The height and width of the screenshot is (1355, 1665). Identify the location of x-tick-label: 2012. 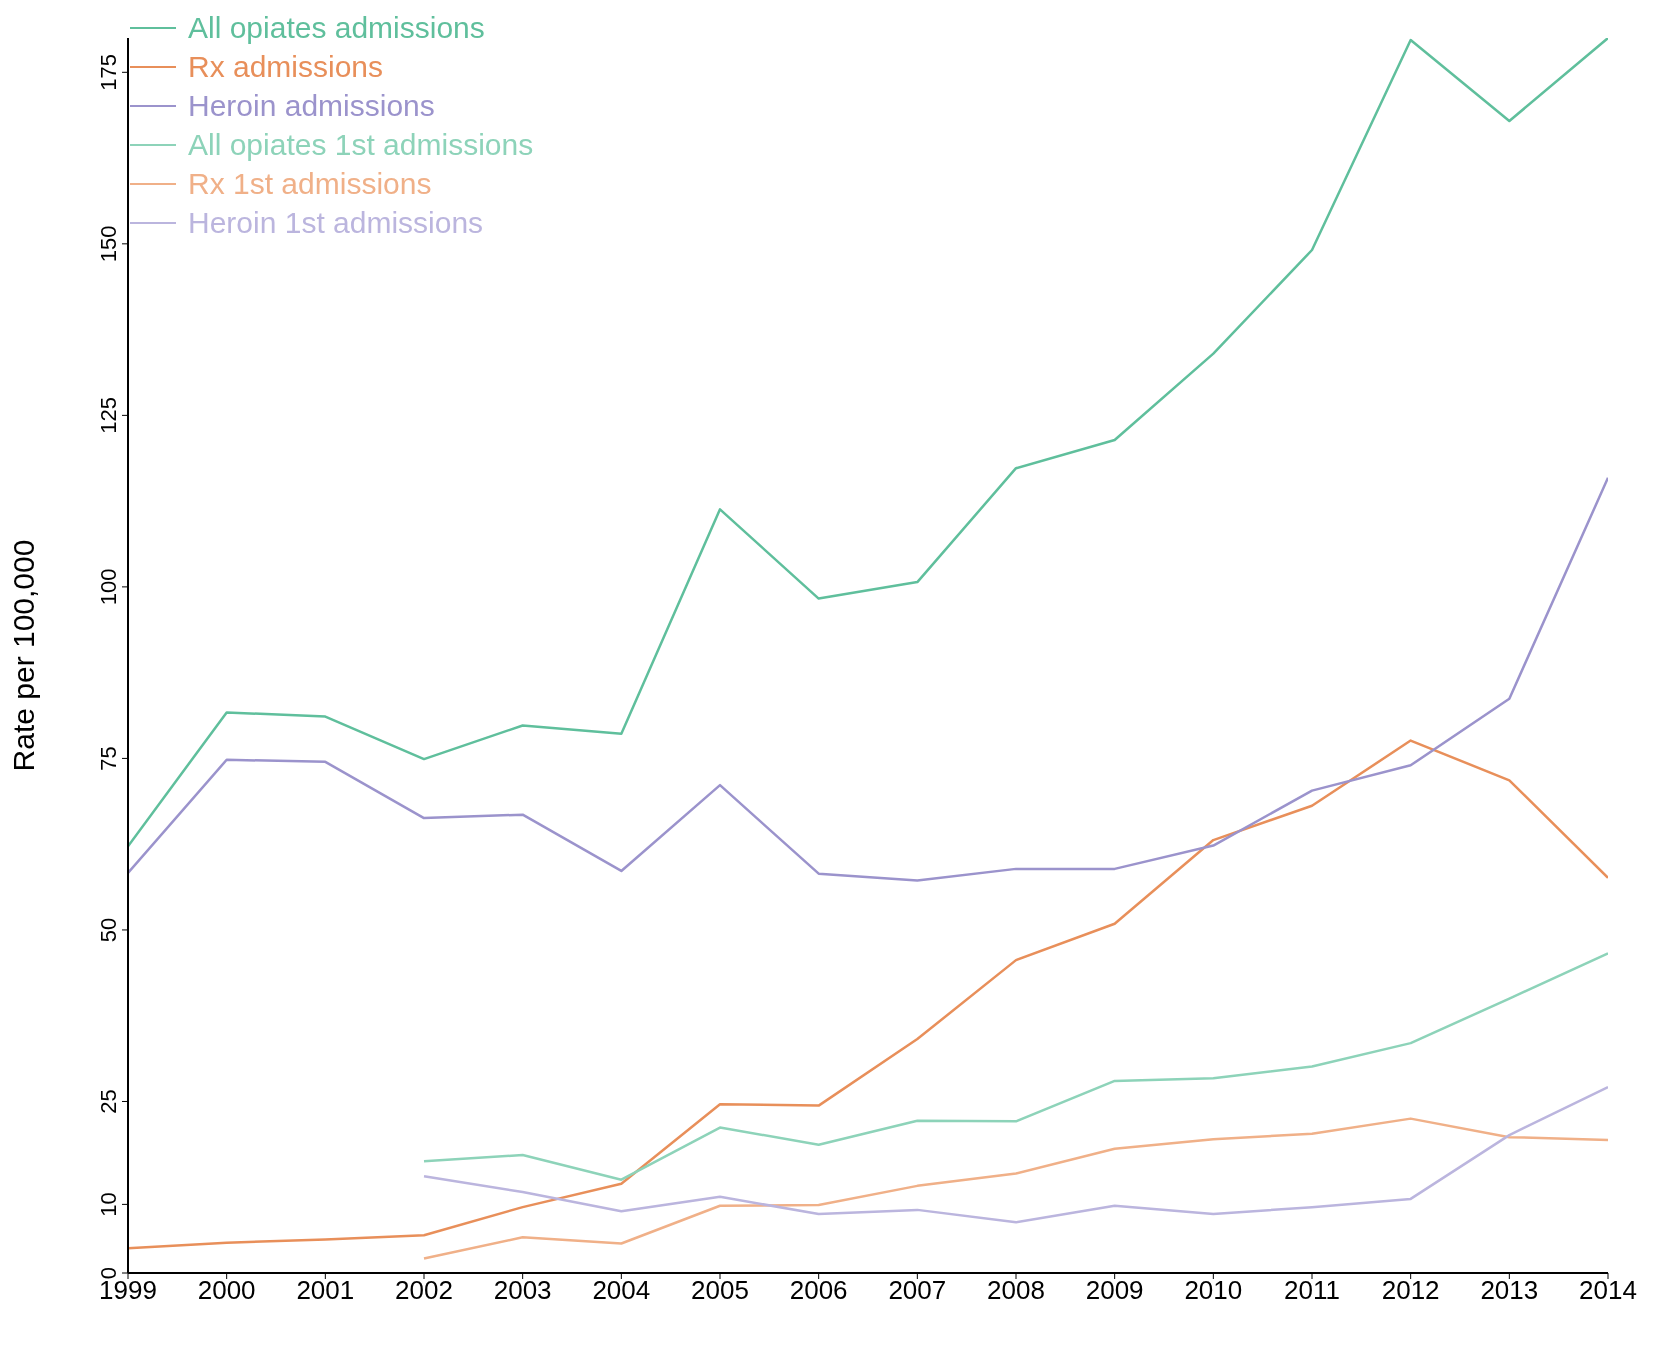
(1410, 1290).